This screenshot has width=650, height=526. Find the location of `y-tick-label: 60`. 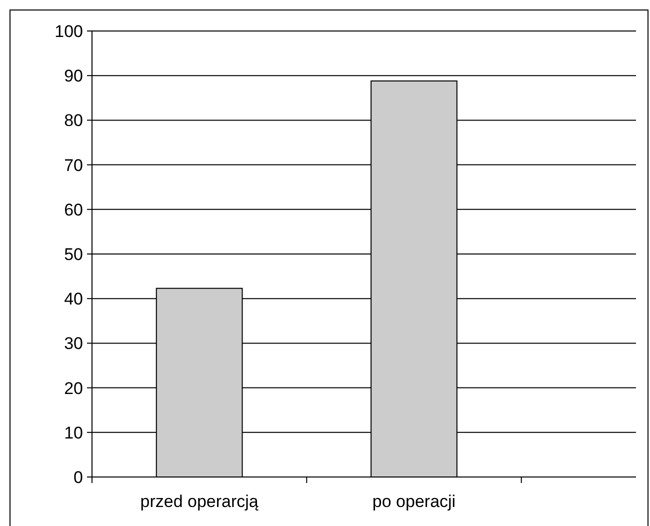

y-tick-label: 60 is located at coordinates (73, 210).